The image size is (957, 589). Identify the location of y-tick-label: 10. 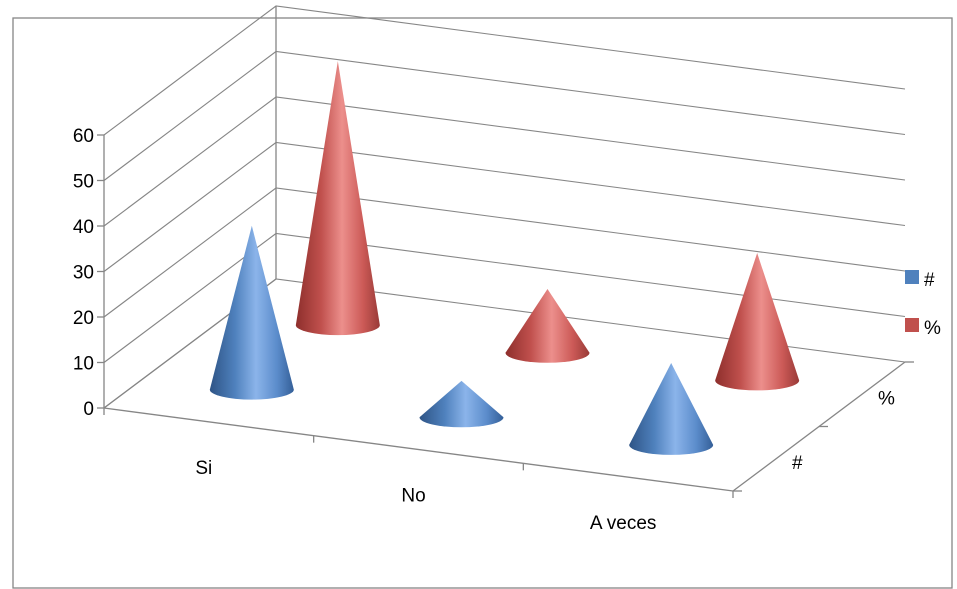
(83, 364).